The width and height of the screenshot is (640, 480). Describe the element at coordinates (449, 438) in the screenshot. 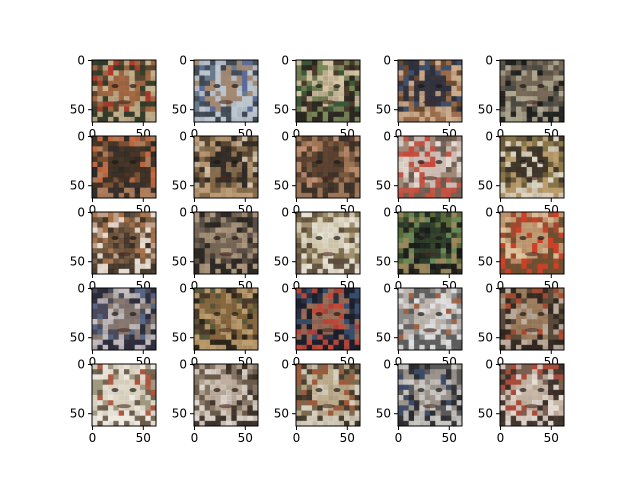

I see `x-tick-label: 50` at that location.